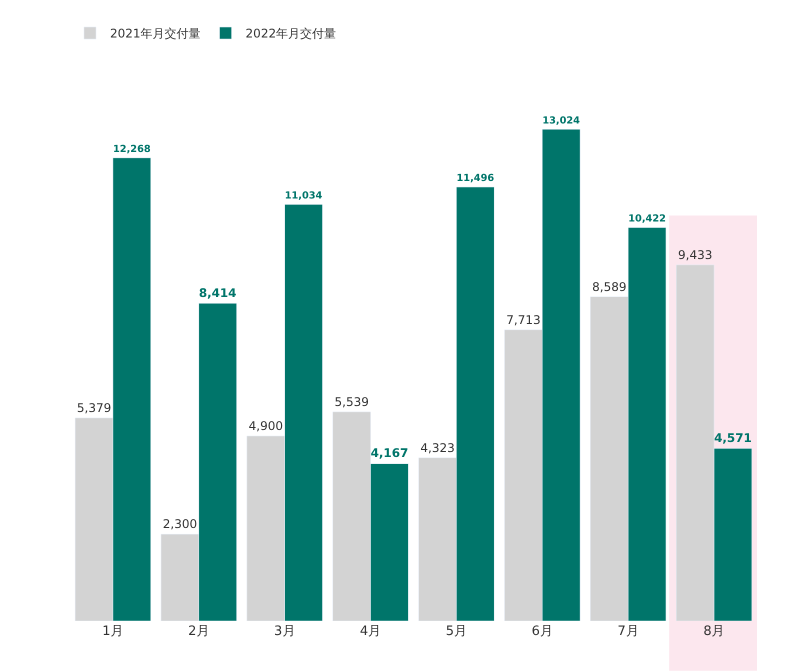 The height and width of the screenshot is (671, 797). What do you see at coordinates (523, 319) in the screenshot?
I see `data-label: 7,713` at bounding box center [523, 319].